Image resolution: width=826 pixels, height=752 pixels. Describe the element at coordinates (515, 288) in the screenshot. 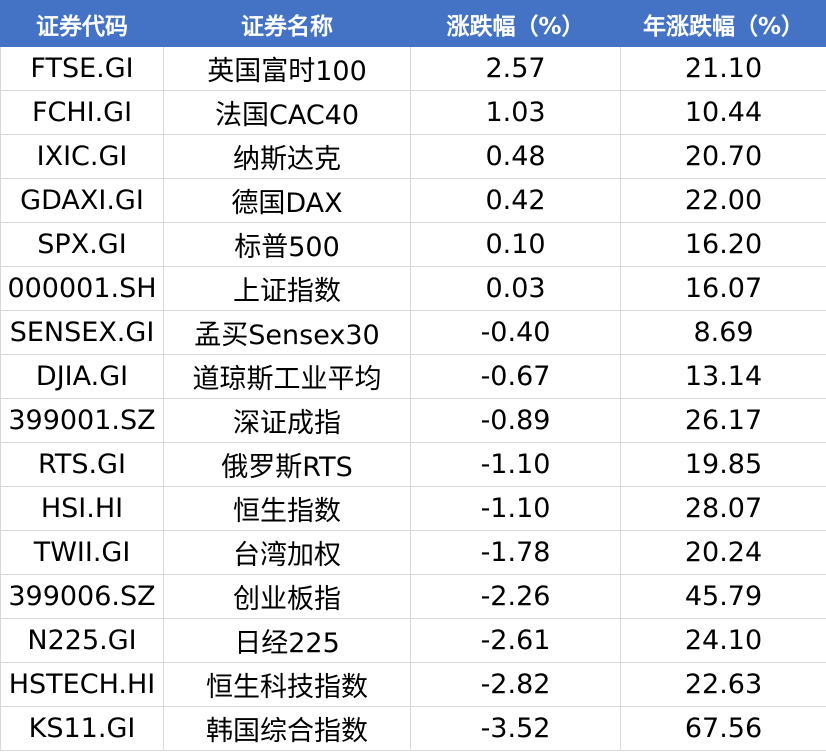

I see `table-cell: 0.03` at that location.